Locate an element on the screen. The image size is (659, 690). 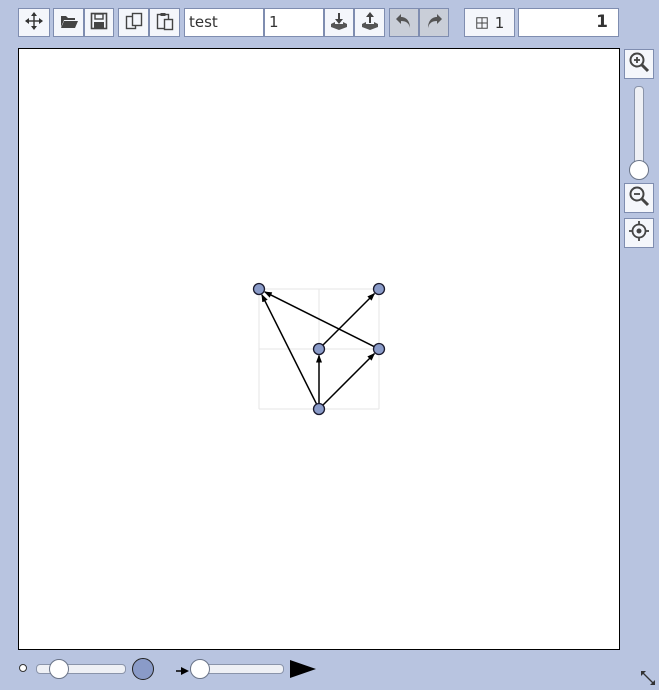
name-field: test is located at coordinates (224, 22).